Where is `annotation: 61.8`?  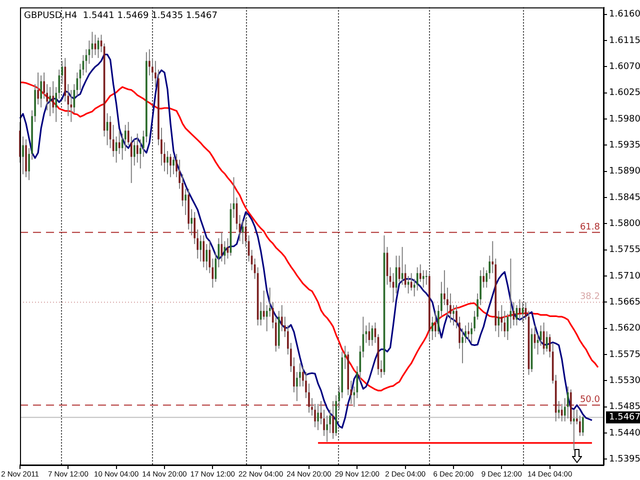 annotation: 61.8 is located at coordinates (590, 227).